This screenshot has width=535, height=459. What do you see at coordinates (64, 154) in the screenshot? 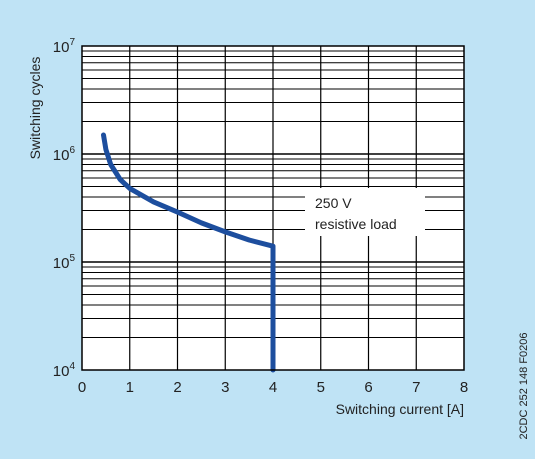
I see `y-tick-label: 10⁶` at bounding box center [64, 154].